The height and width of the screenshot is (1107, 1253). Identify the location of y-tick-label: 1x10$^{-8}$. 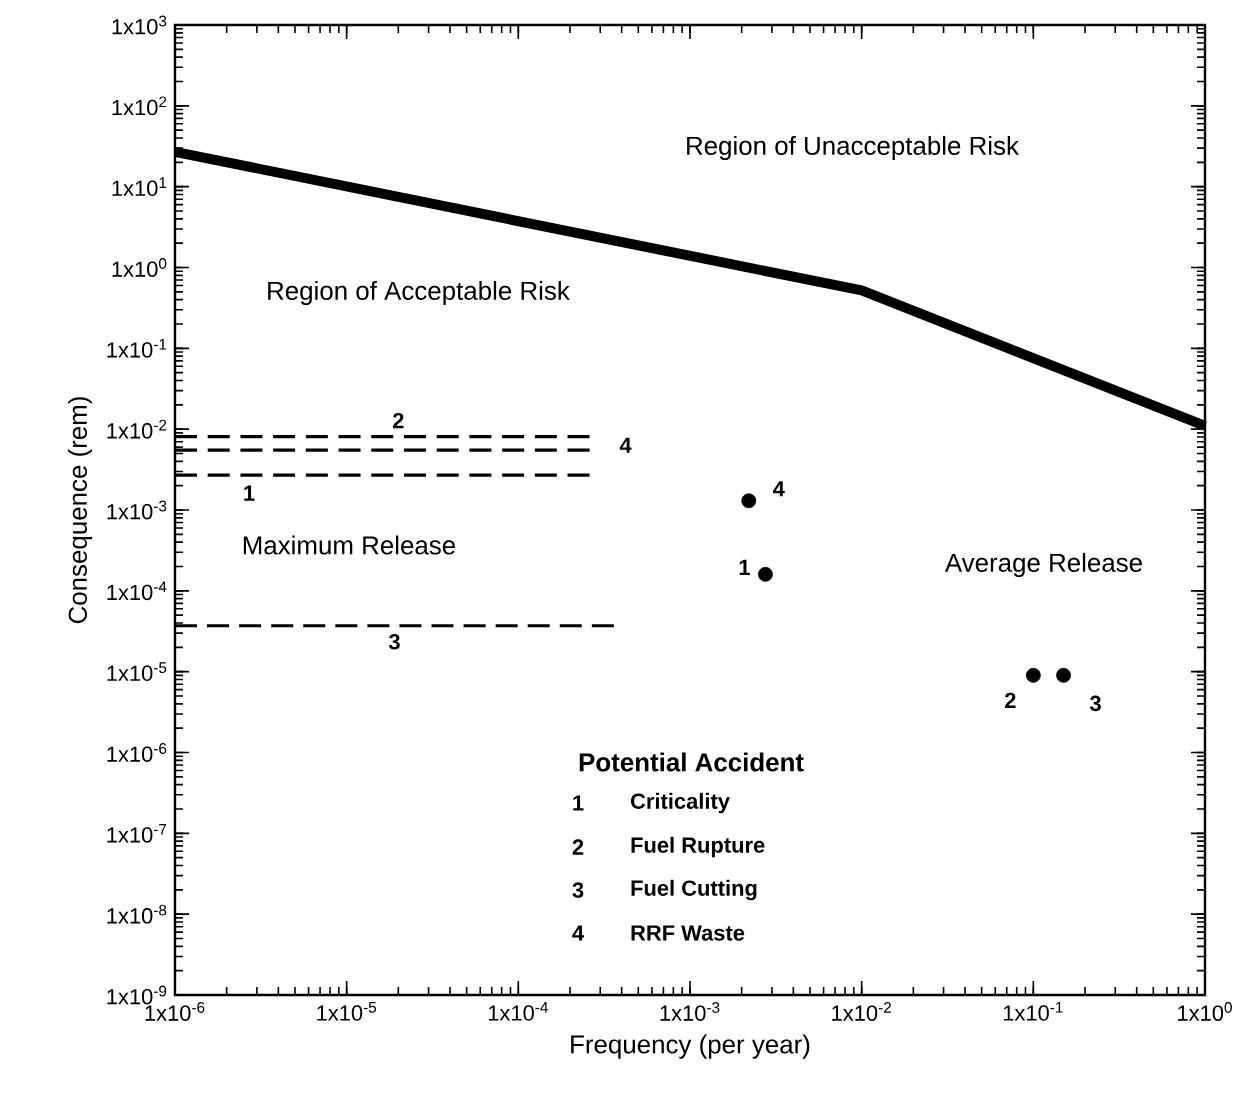
(137, 914).